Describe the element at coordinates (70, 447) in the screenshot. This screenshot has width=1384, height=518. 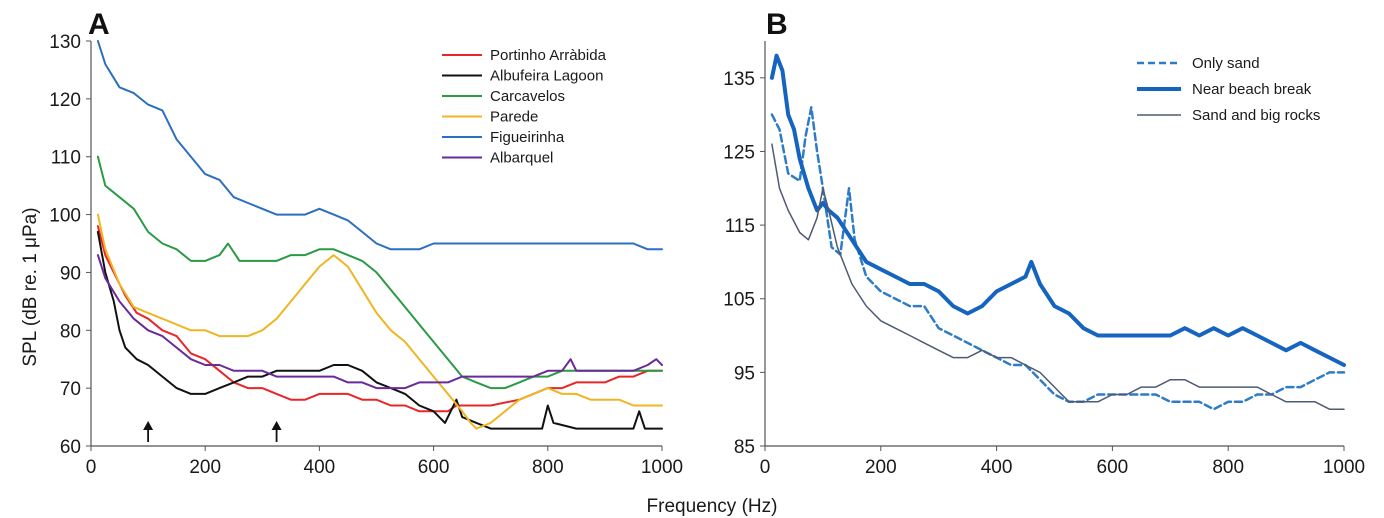
I see `y-tick-label: 60` at that location.